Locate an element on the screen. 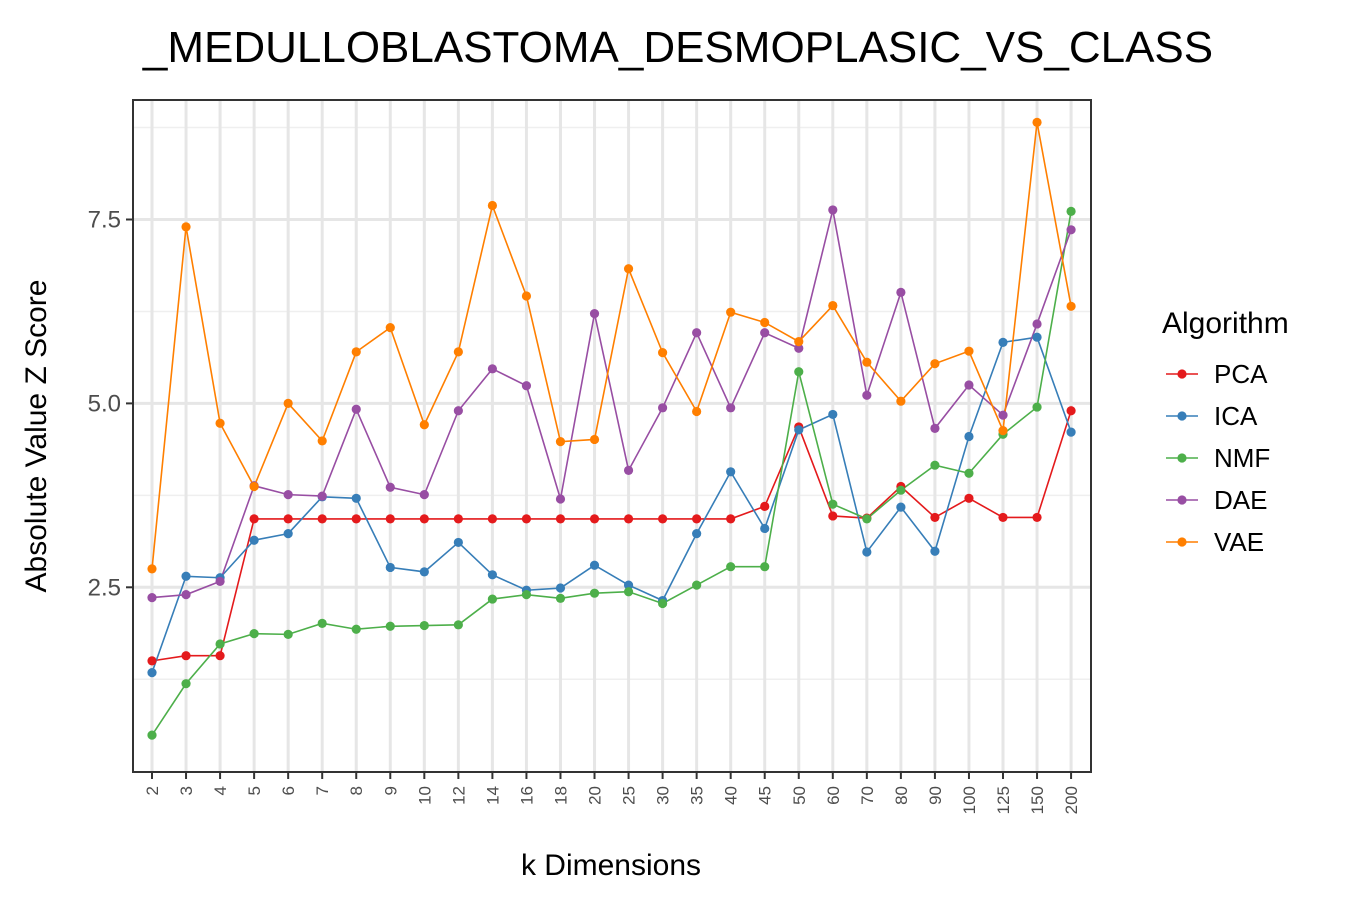 Image resolution: width=1350 pixels, height=900 pixels. x-tick-label: 70 is located at coordinates (867, 795).